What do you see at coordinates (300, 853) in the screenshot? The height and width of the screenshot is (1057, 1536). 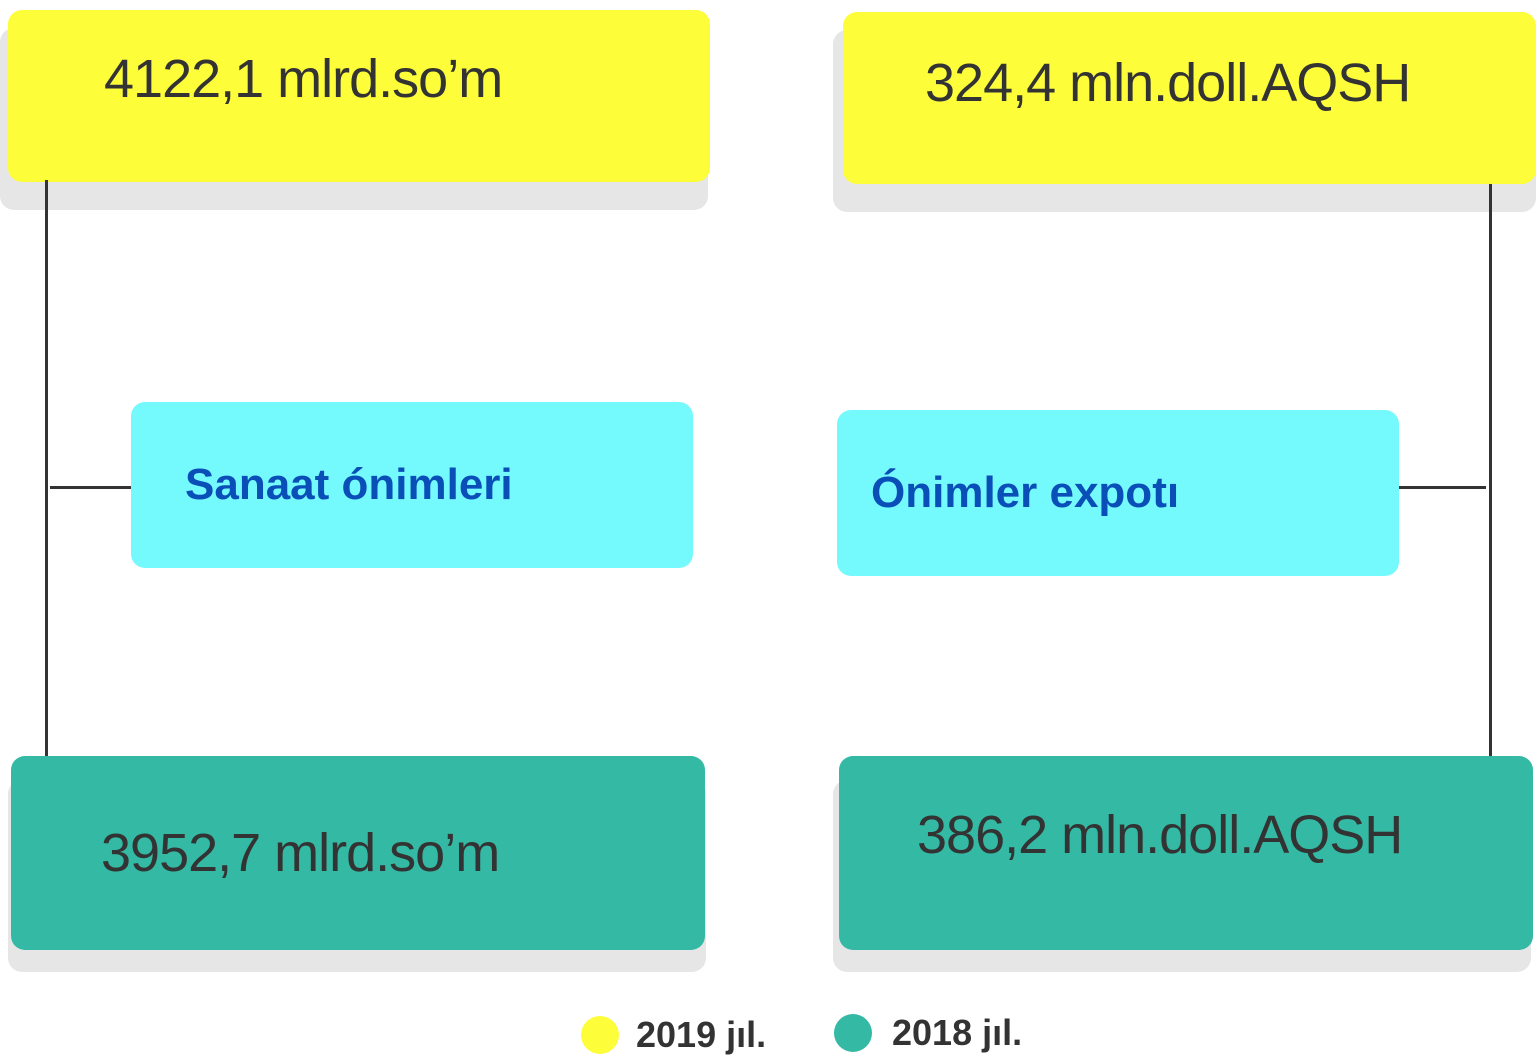 I see `value: 3952,7 mlrd.so’m` at bounding box center [300, 853].